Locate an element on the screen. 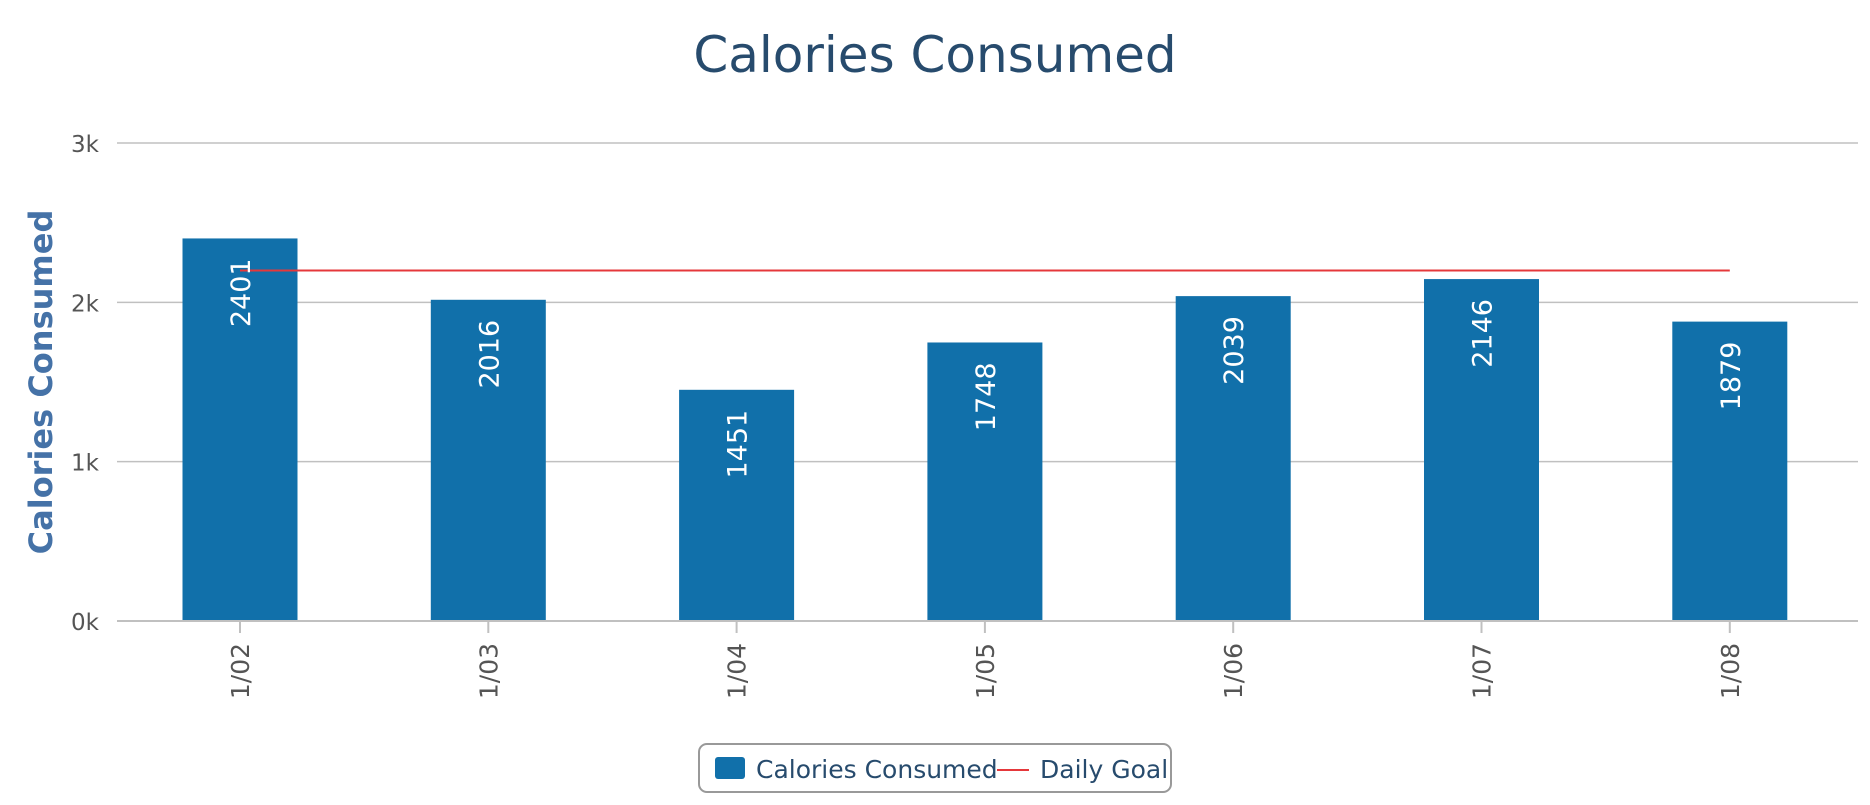 This screenshot has height=805, width=1870. bar-value-label: 1879 is located at coordinates (1731, 376).